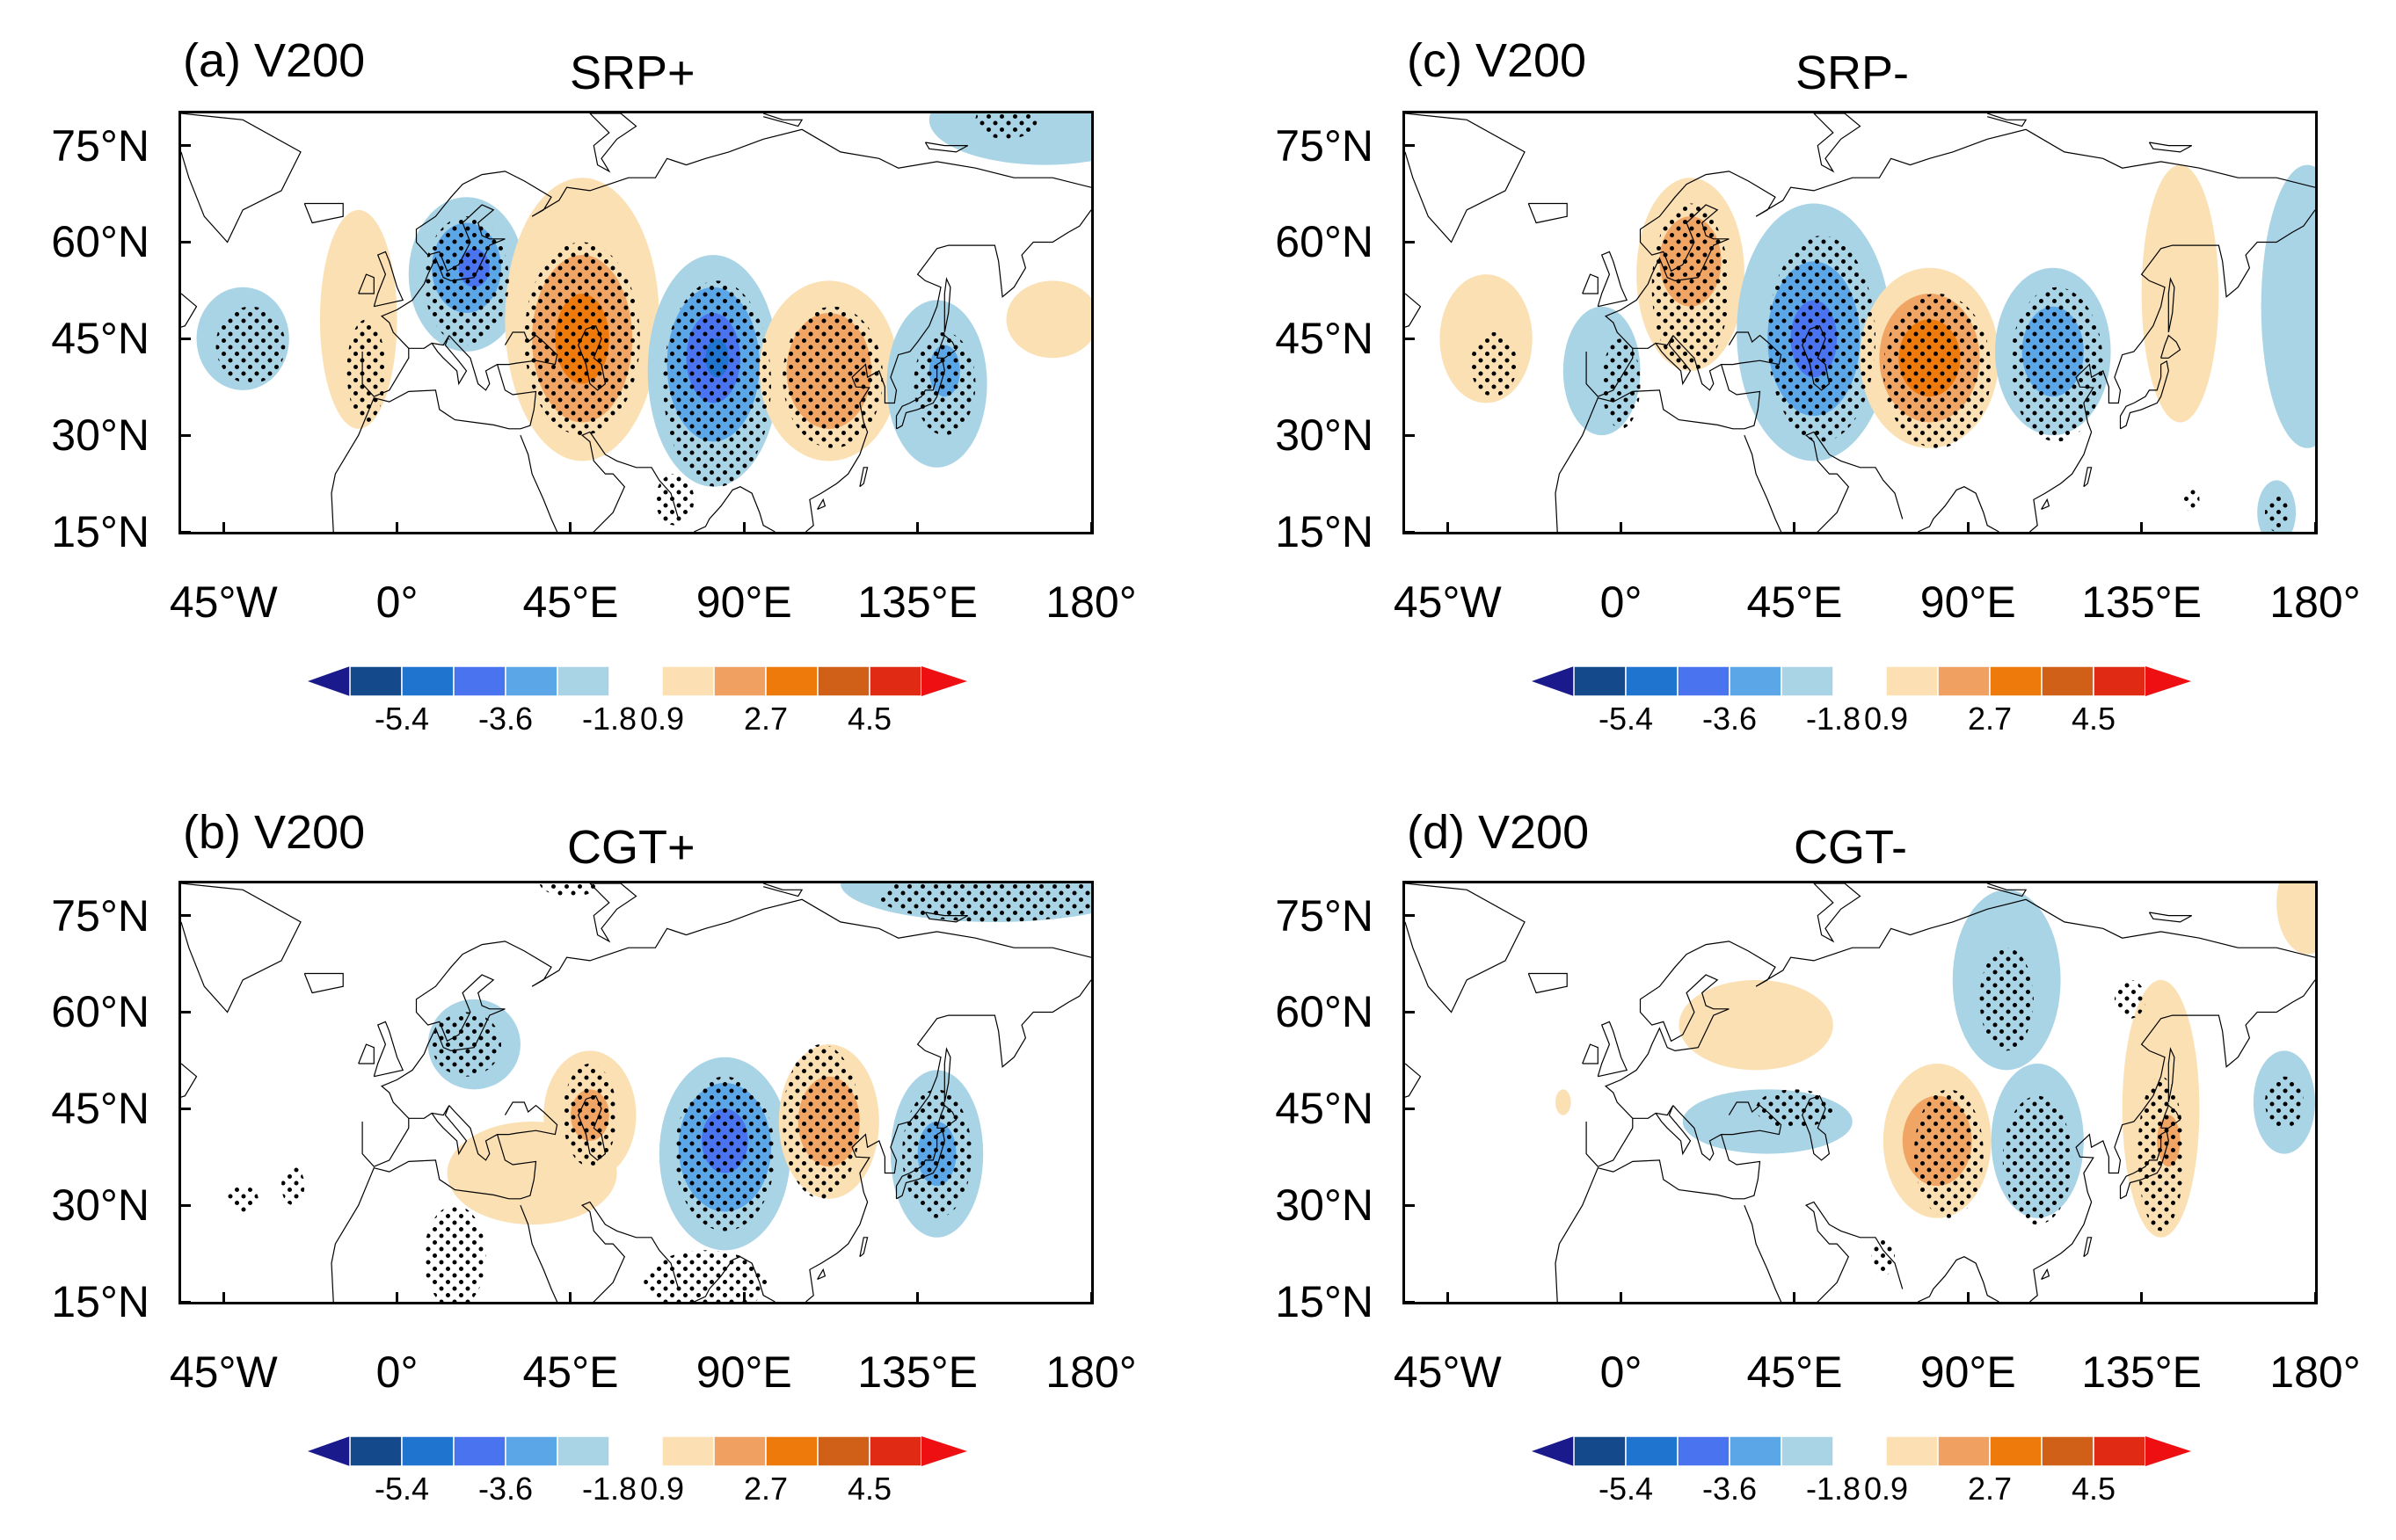  I want to click on lon-tick-label: 45°E, so click(570, 602).